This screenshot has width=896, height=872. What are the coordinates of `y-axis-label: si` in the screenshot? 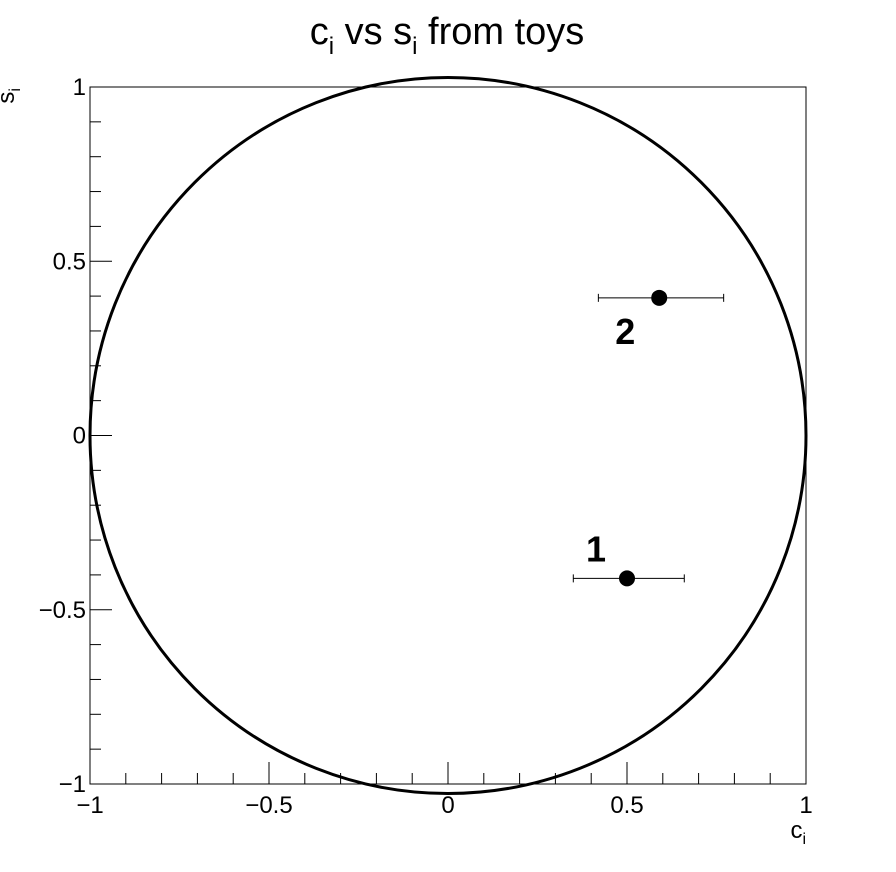 It's located at (12, 96).